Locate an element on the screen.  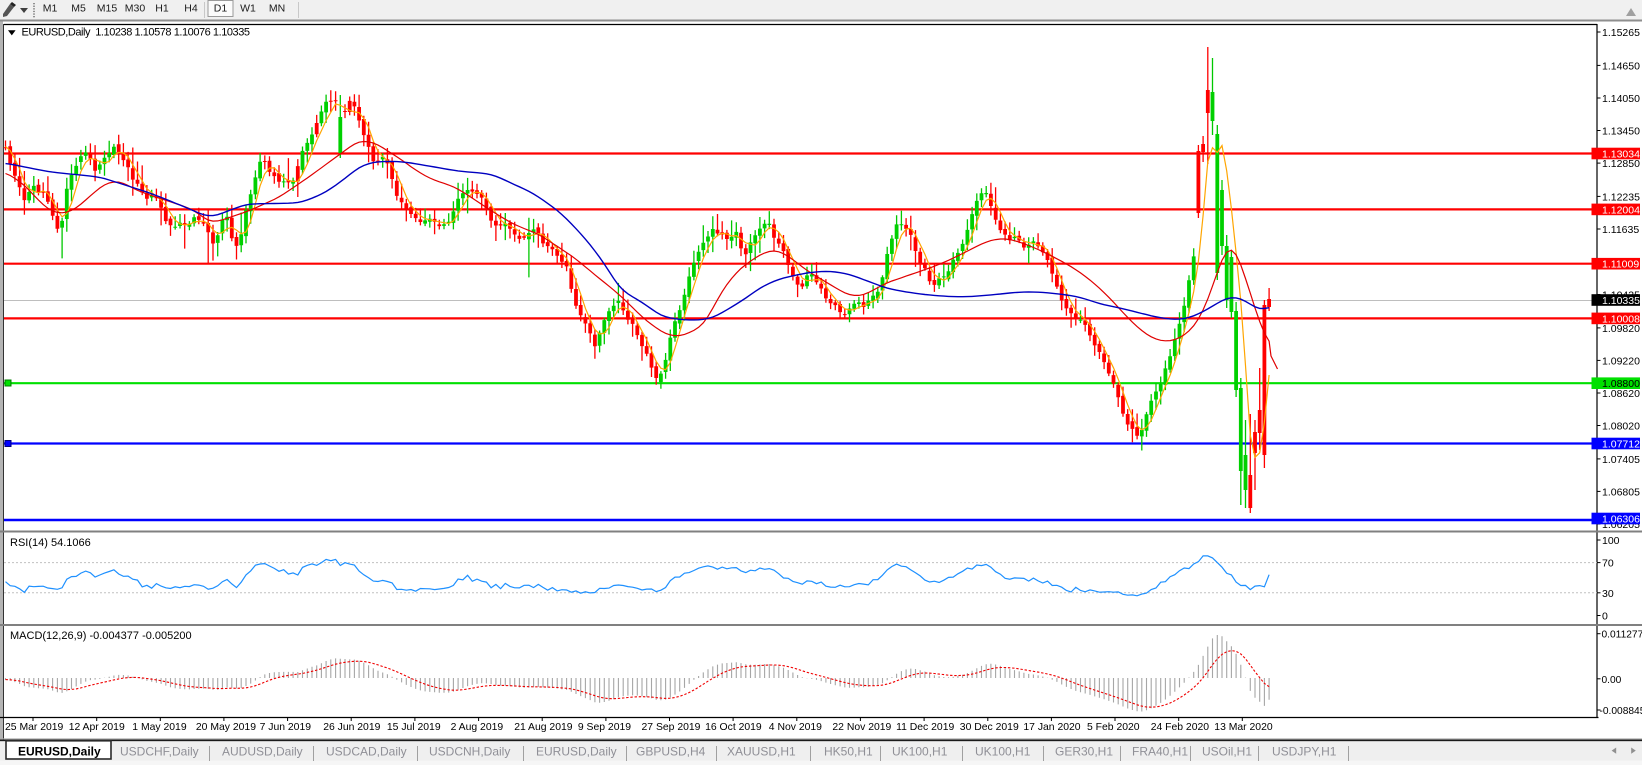
svg-text: 0.00 is located at coordinates (1612, 680).